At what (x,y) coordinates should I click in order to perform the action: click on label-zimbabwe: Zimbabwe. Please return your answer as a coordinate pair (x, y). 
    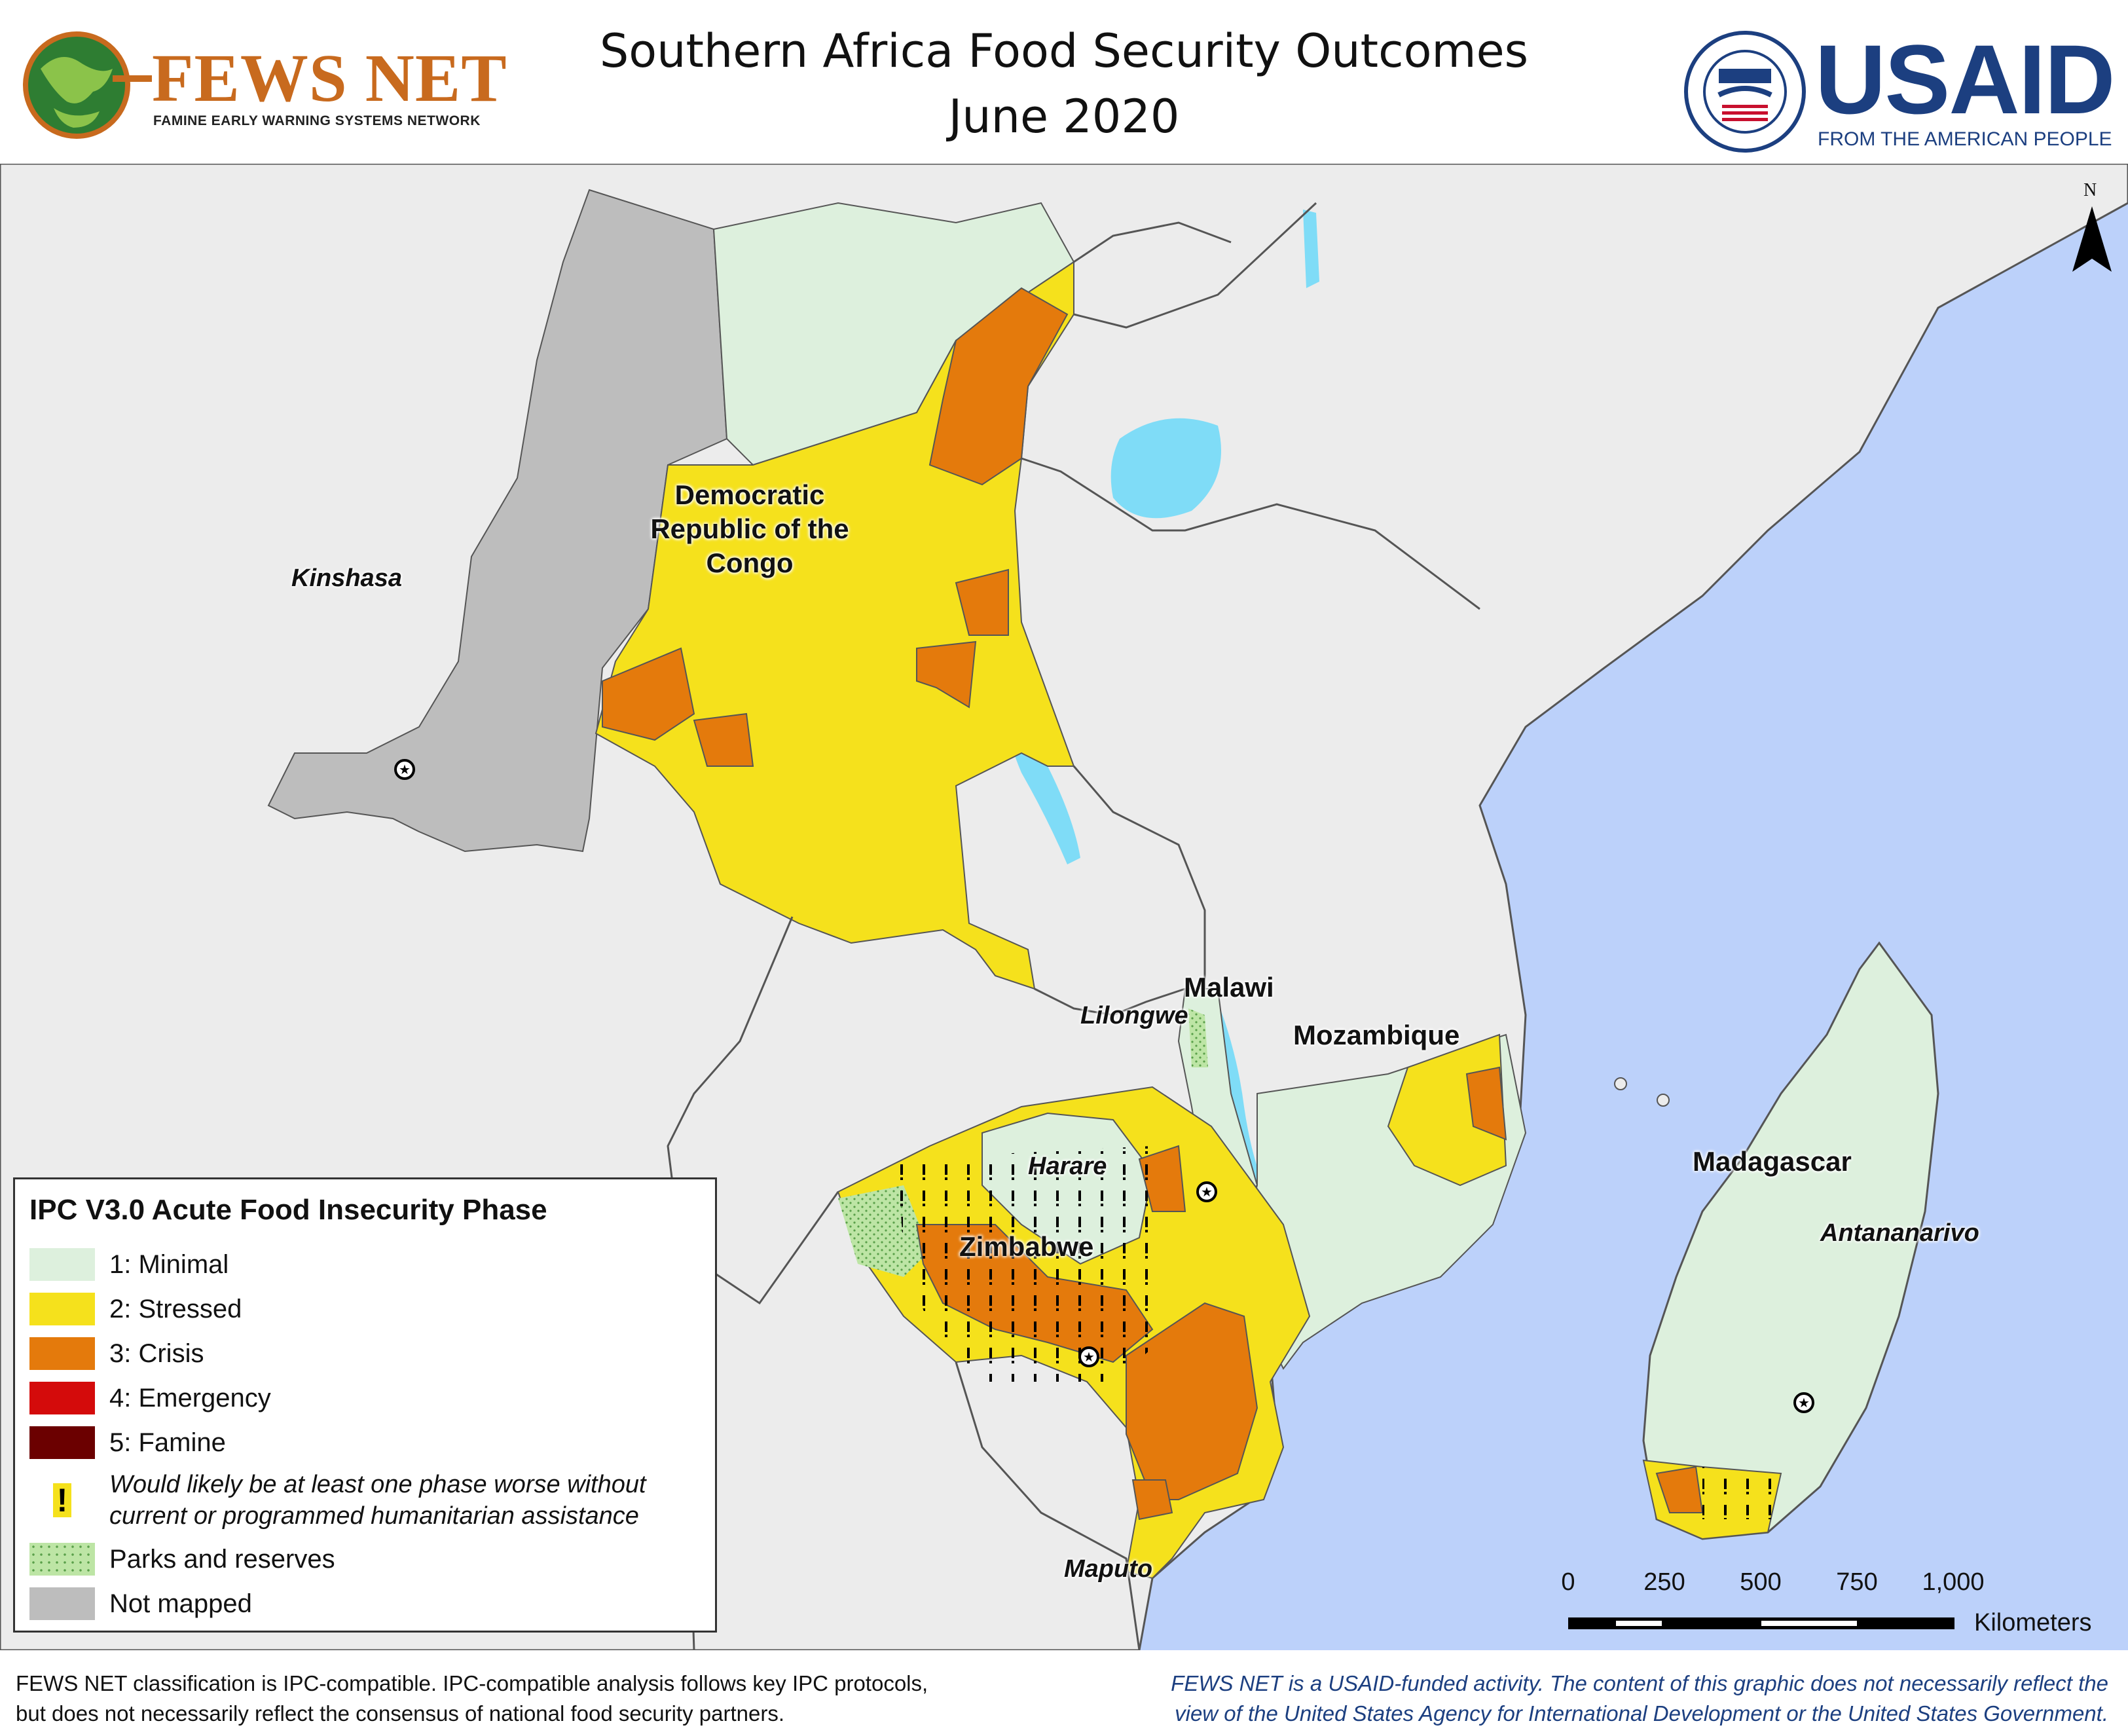
    Looking at the image, I should click on (1026, 1246).